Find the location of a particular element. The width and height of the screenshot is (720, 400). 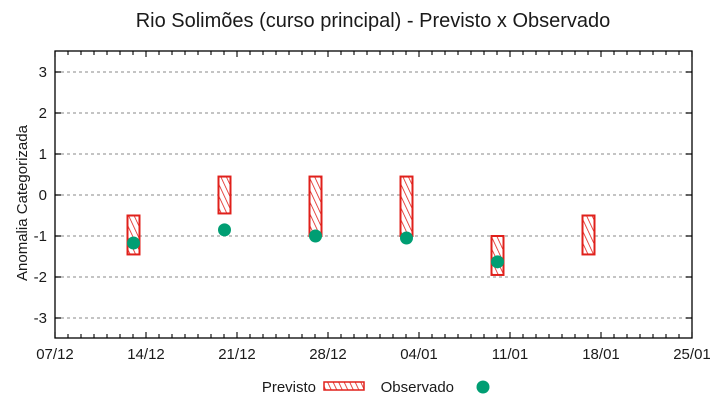

x-tick-label: 04/01 is located at coordinates (419, 354).